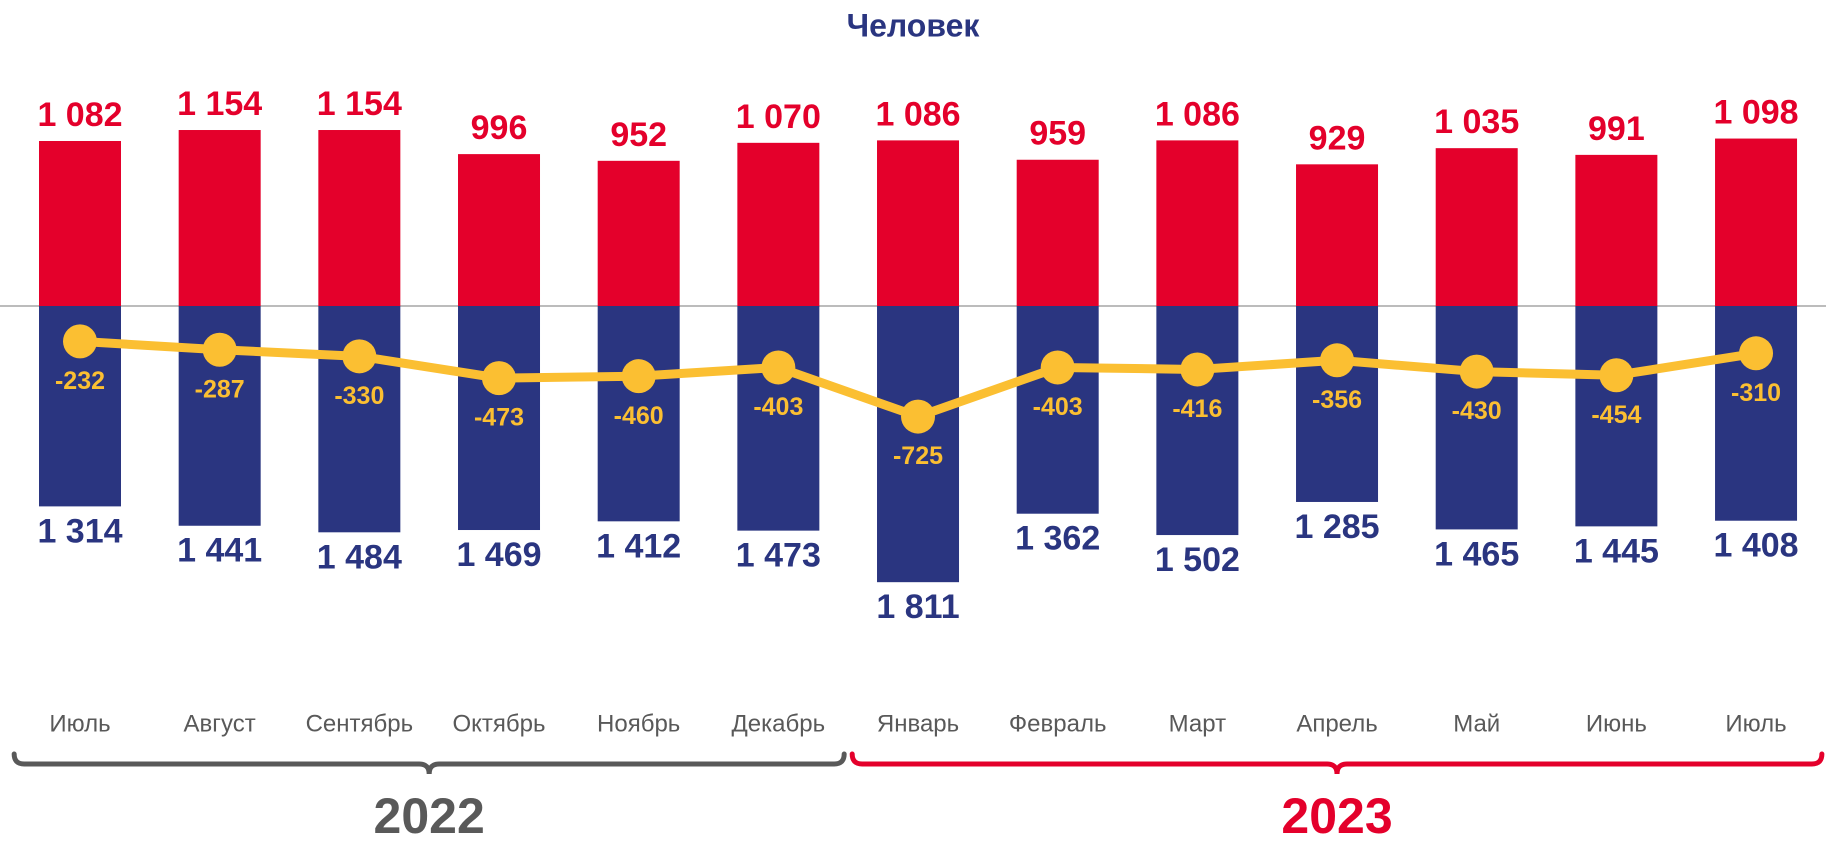 This screenshot has height=843, width=1826. I want to click on value-label: -454, so click(1616, 415).